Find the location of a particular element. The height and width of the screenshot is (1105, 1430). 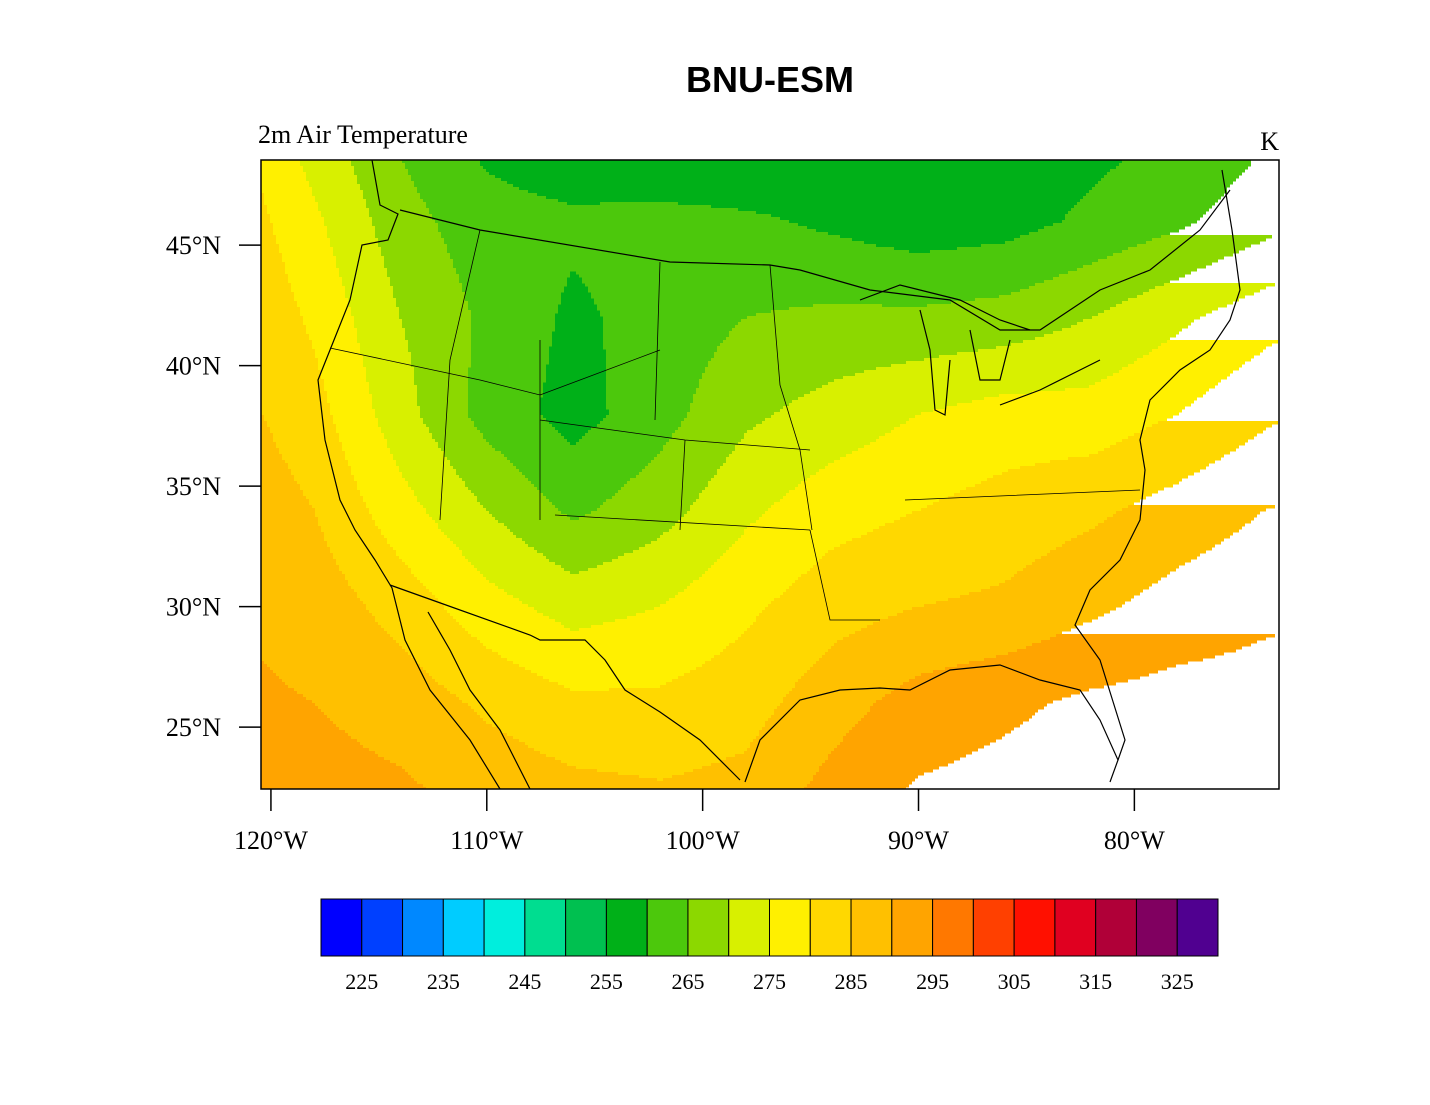

x-tick-label: 120°W is located at coordinates (271, 840).